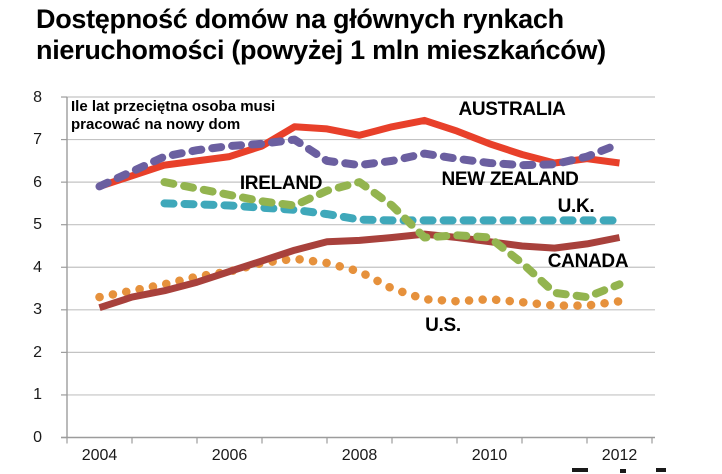  I want to click on series-line-u-s, so click(359, 282).